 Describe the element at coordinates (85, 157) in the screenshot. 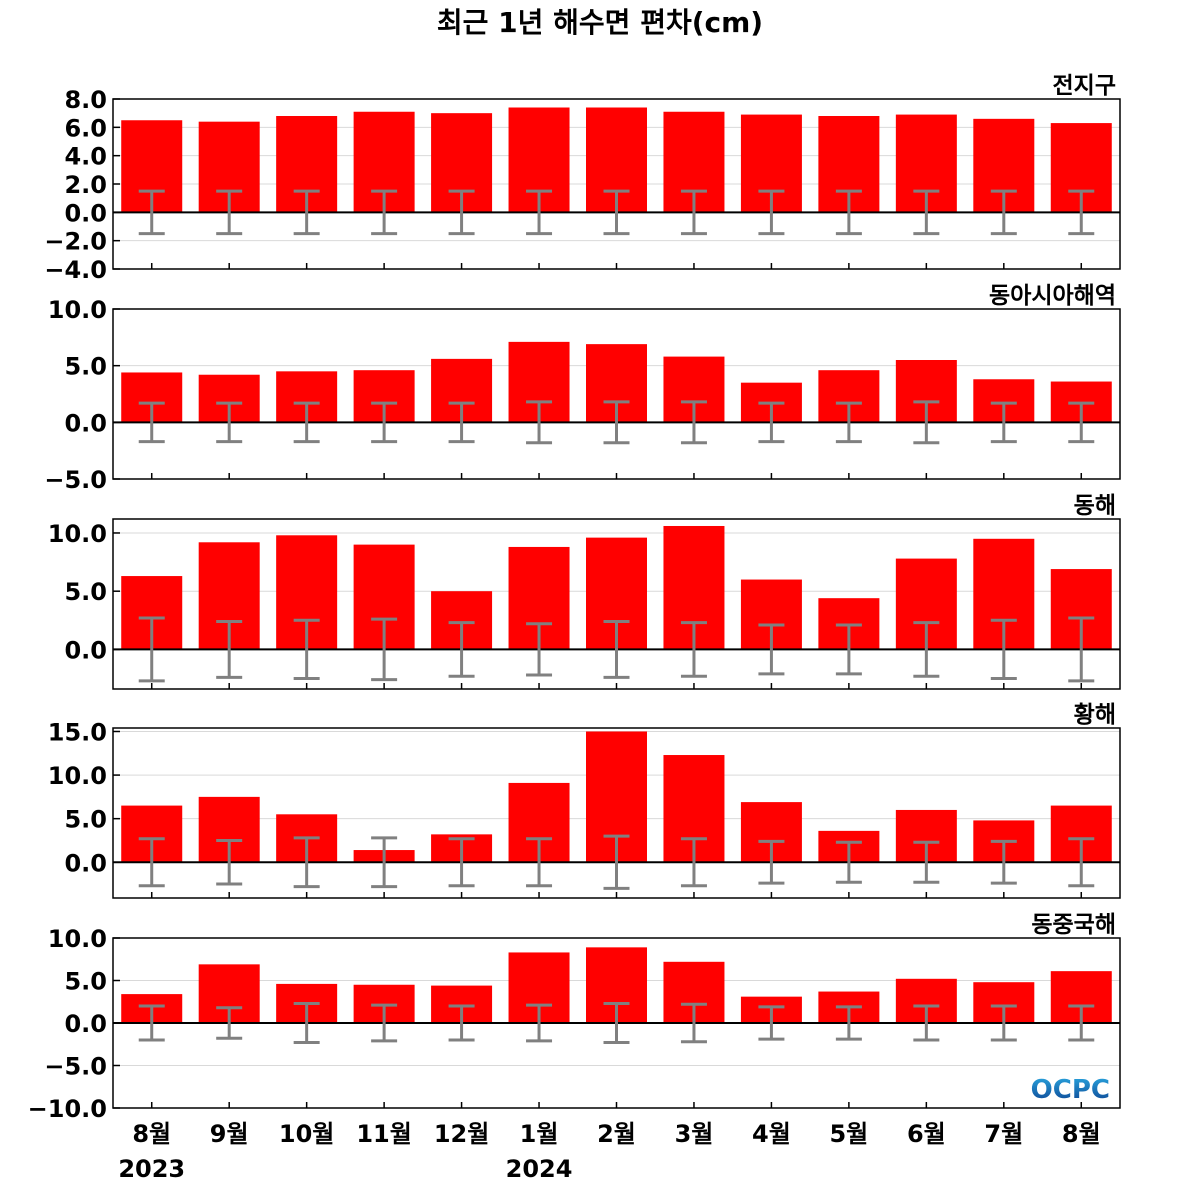

I see `y-tick-label: 4.0` at that location.